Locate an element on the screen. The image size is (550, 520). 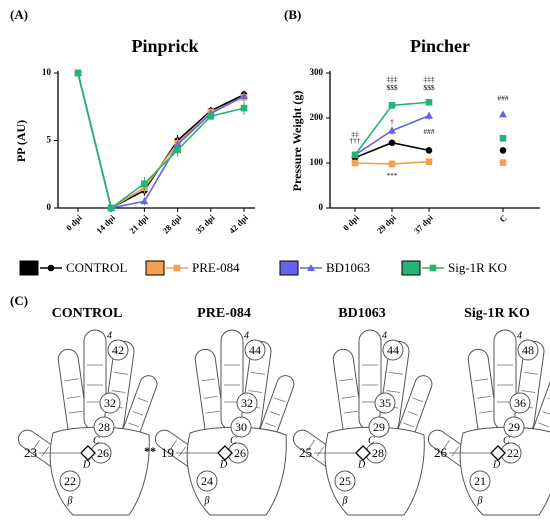
series-line is located at coordinates (161, 141).